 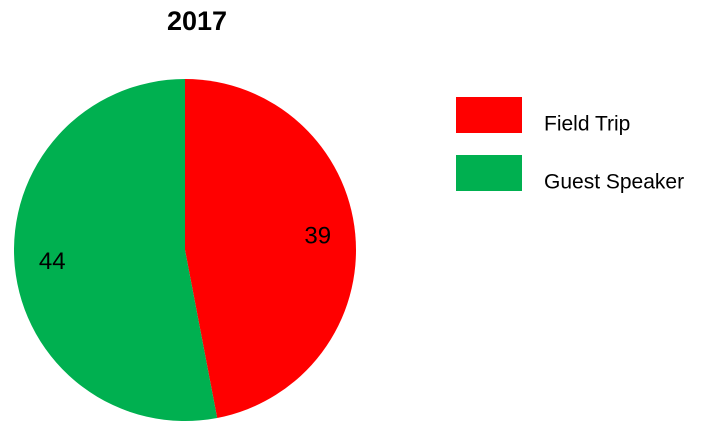 I want to click on chart-title: 2017, so click(x=197, y=21).